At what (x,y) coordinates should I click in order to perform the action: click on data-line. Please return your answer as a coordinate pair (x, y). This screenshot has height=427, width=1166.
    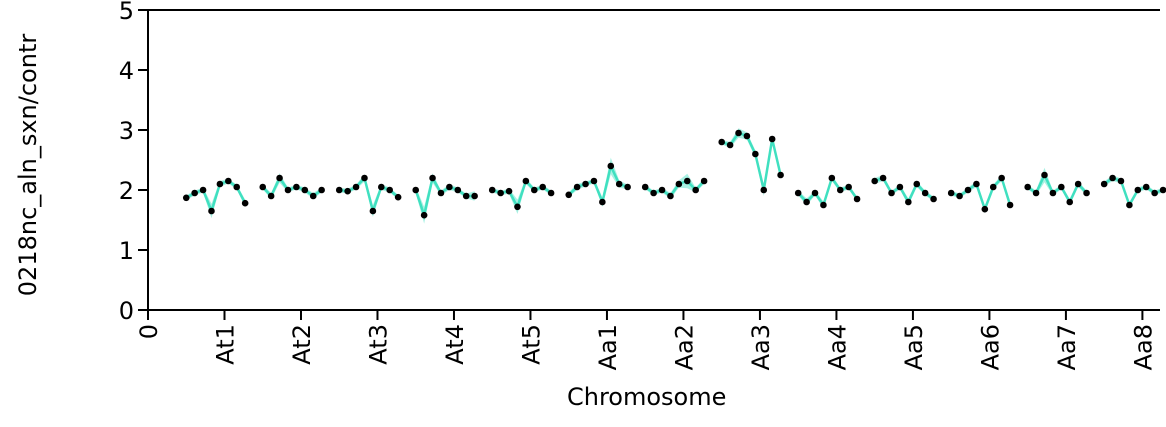
    Looking at the image, I should click on (369, 195).